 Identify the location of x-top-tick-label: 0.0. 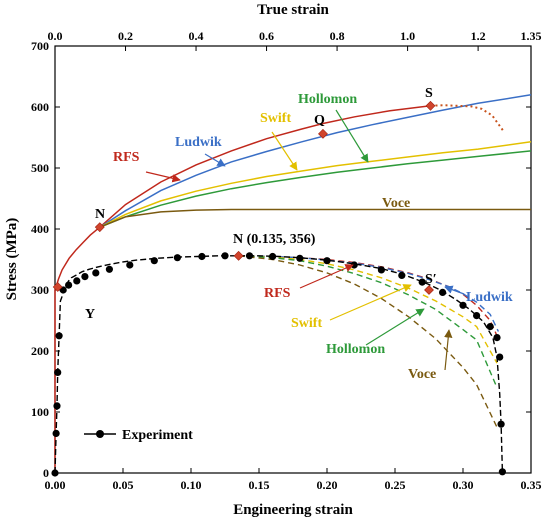
(55, 36).